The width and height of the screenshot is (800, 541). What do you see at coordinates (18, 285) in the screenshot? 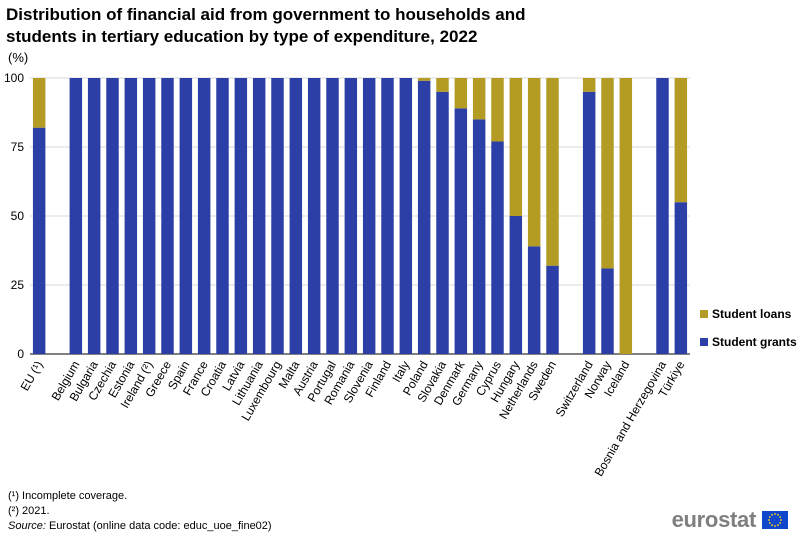
I see `y-tick-label: 25` at bounding box center [18, 285].